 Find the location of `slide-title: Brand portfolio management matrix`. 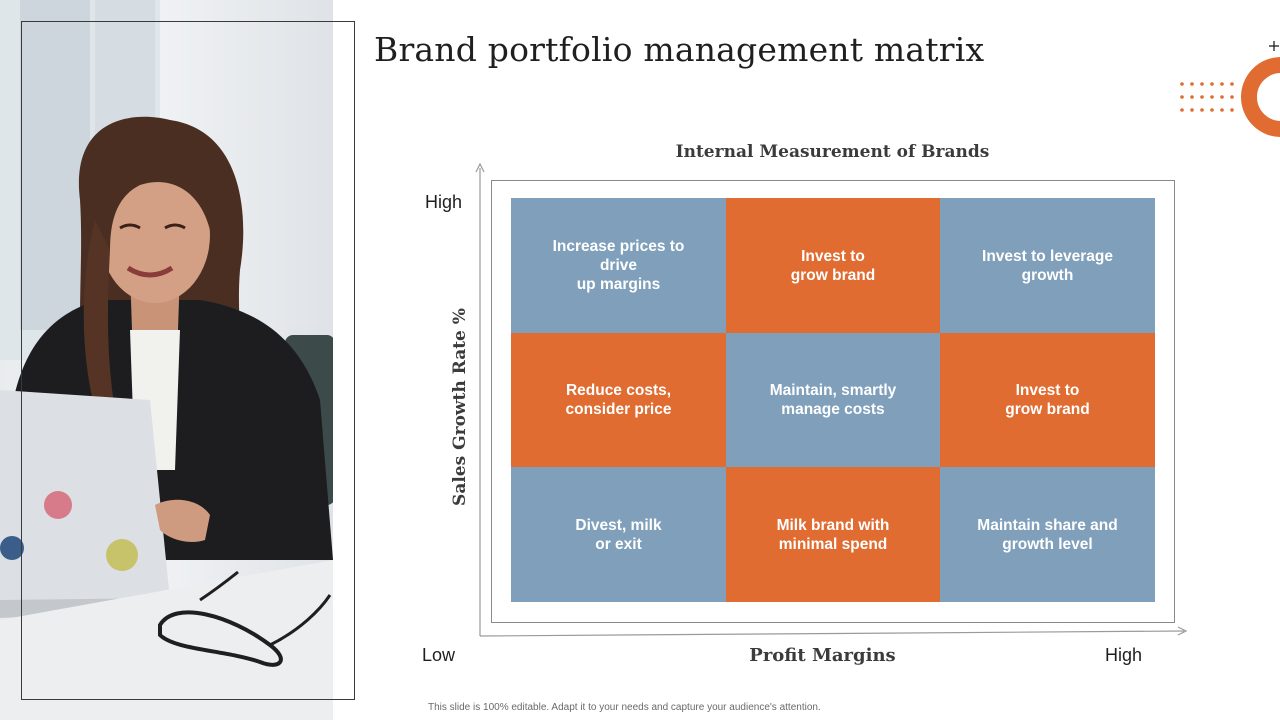

slide-title: Brand portfolio management matrix is located at coordinates (679, 49).